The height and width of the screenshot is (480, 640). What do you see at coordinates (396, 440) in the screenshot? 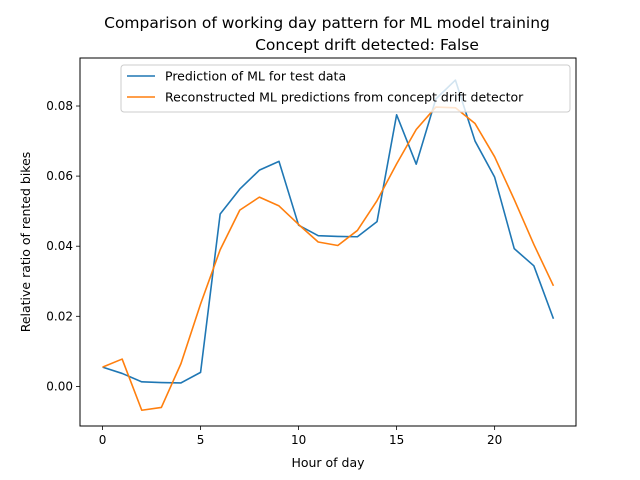
I see `x-tick-label: 15` at bounding box center [396, 440].